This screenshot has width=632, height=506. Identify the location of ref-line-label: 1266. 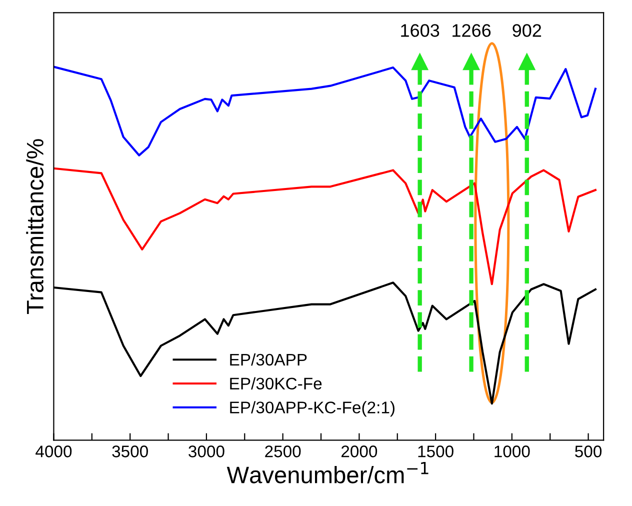
(471, 30).